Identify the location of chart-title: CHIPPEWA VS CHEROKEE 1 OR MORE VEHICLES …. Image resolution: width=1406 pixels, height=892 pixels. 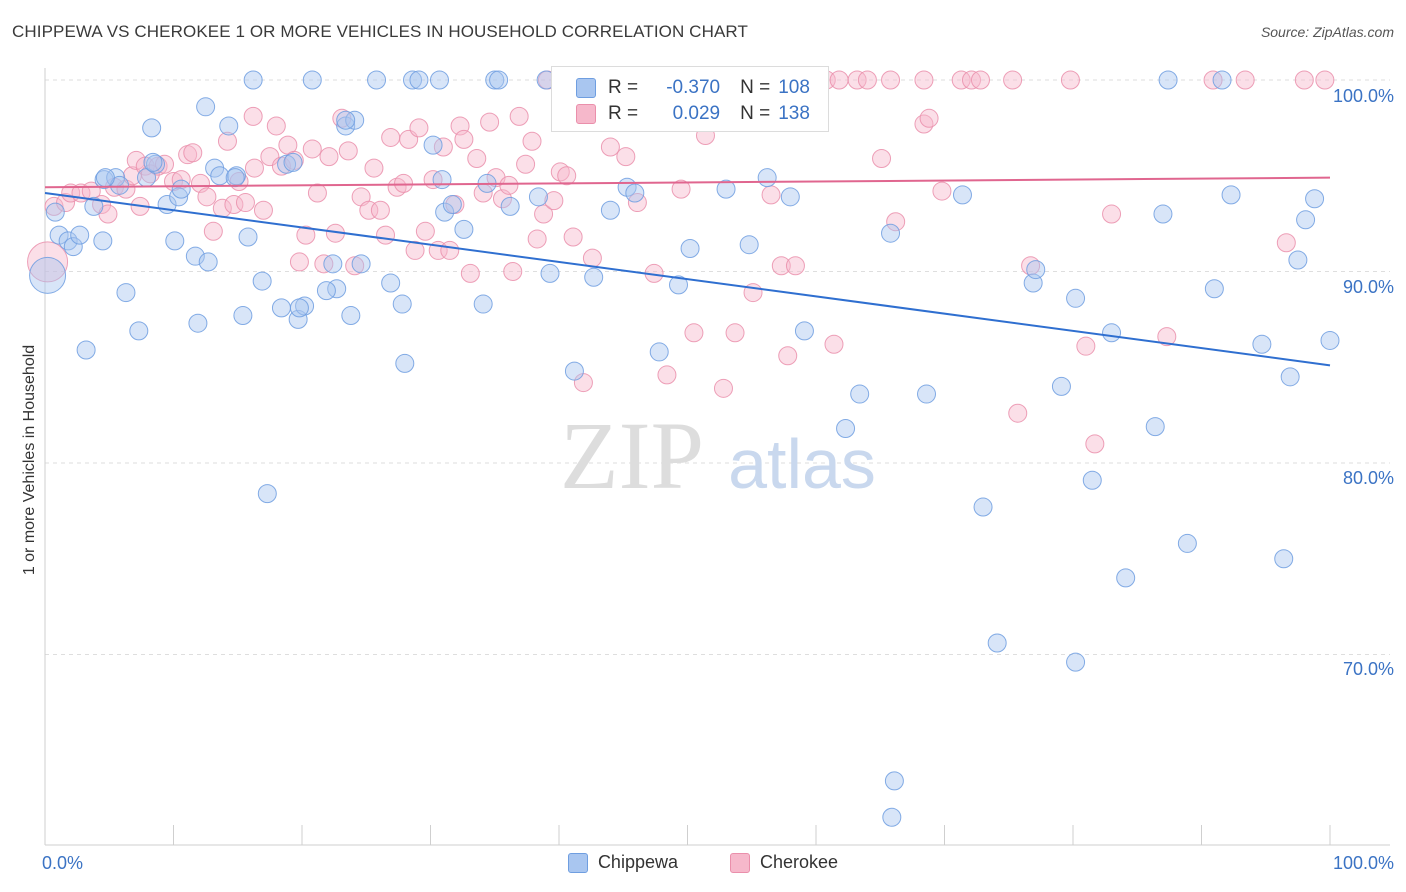
(380, 31).